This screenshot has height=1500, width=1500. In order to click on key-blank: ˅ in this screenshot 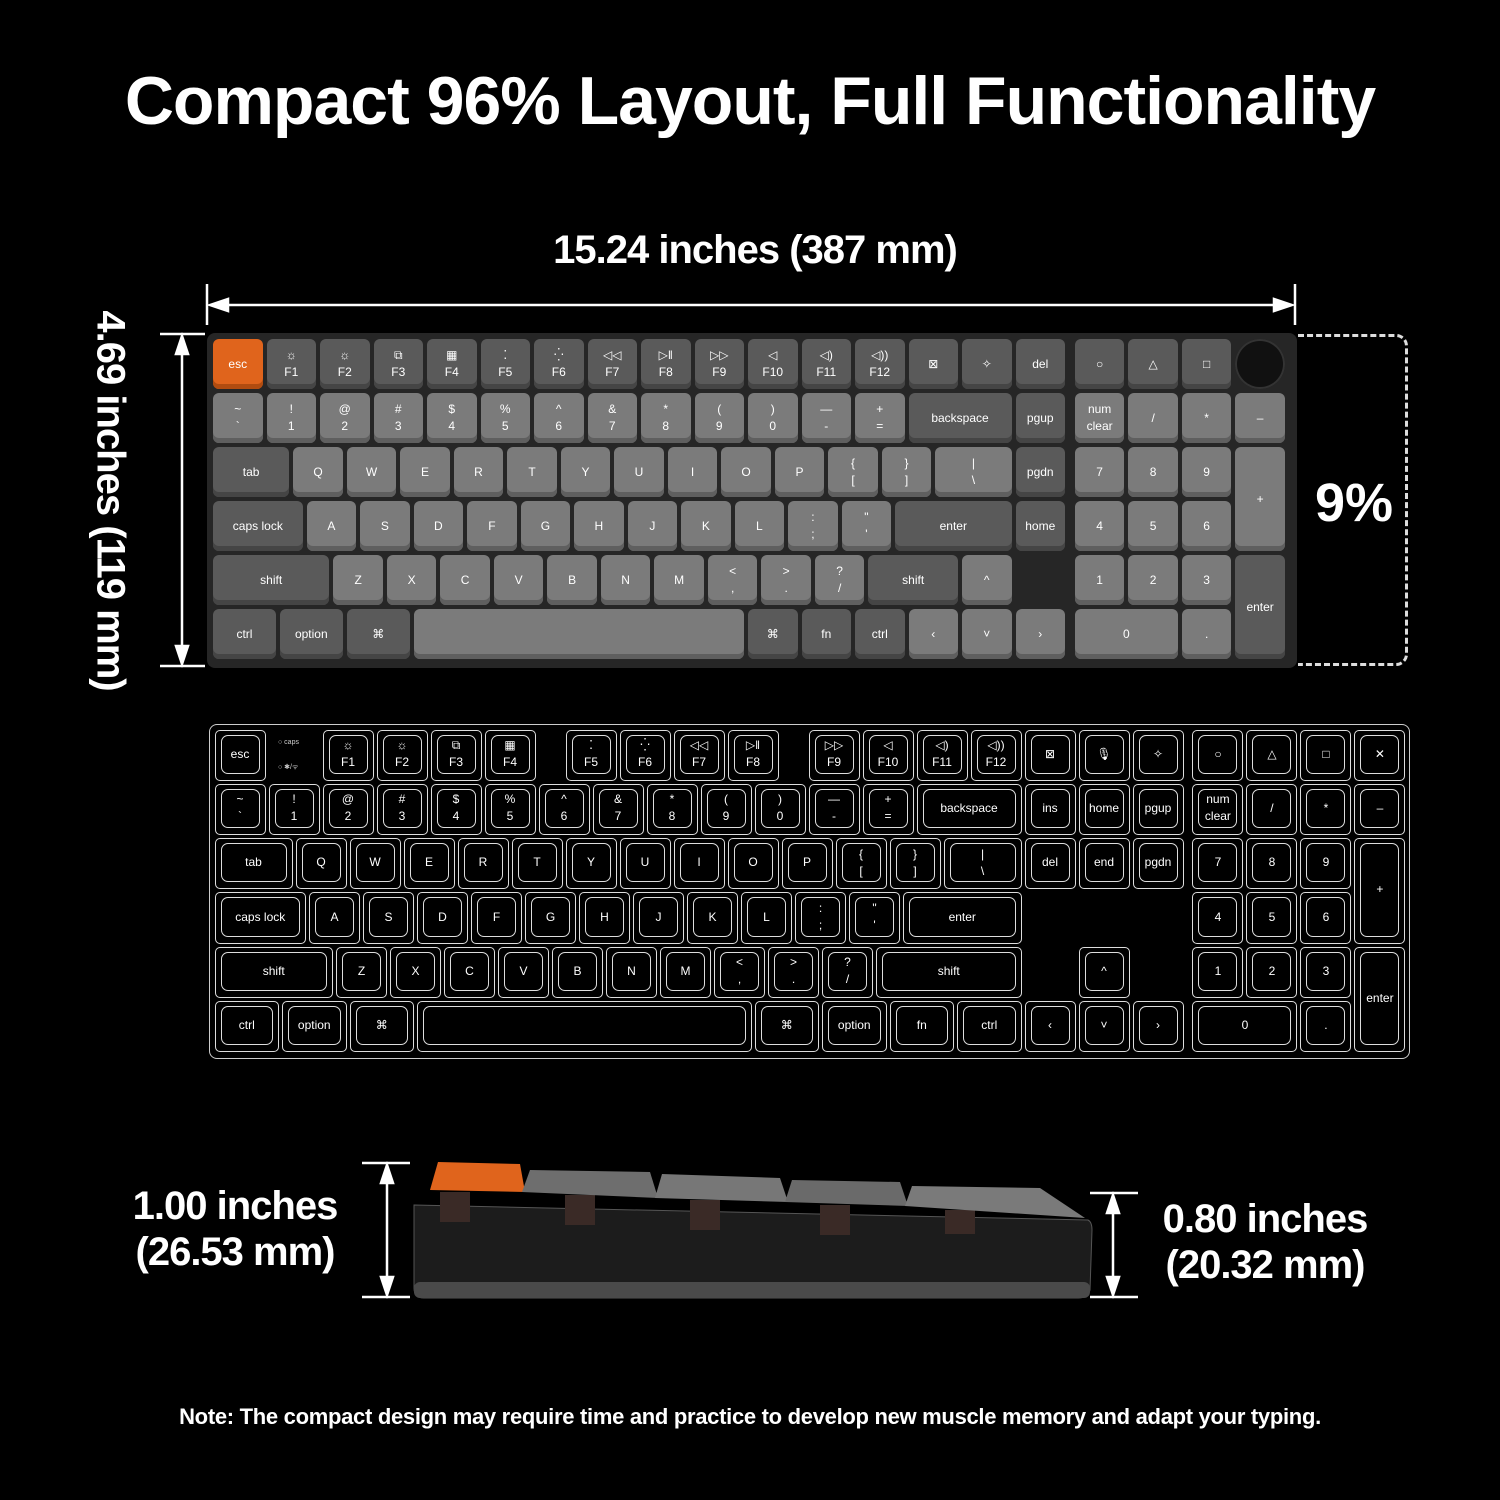, I will do `click(1104, 1027)`.